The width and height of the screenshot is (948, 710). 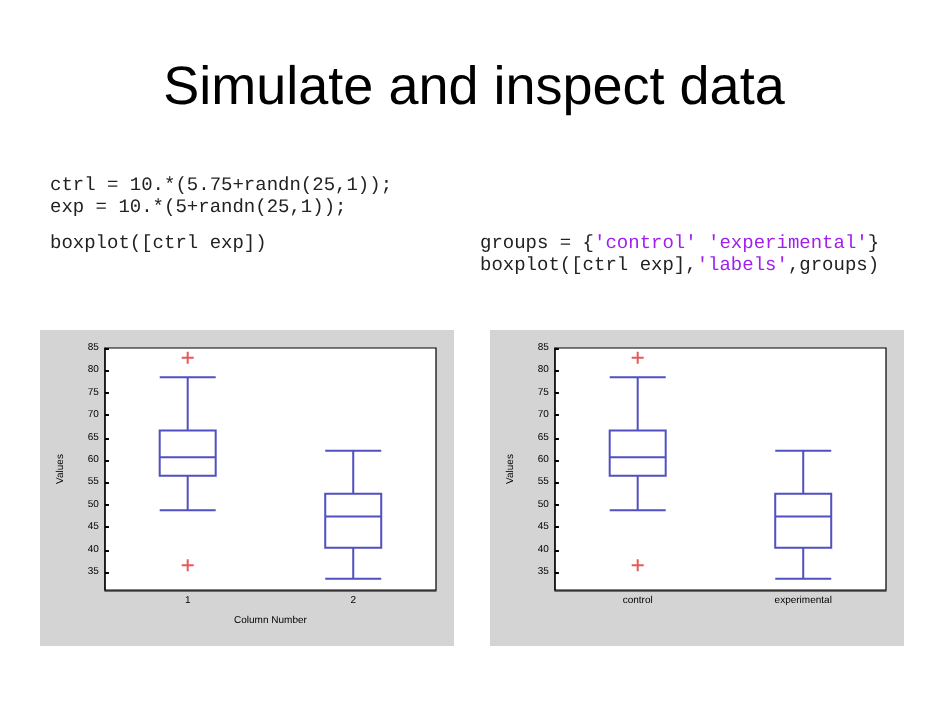 What do you see at coordinates (221, 185) in the screenshot?
I see `text: ctrl = 10.*(5.75+randn(25,1));` at bounding box center [221, 185].